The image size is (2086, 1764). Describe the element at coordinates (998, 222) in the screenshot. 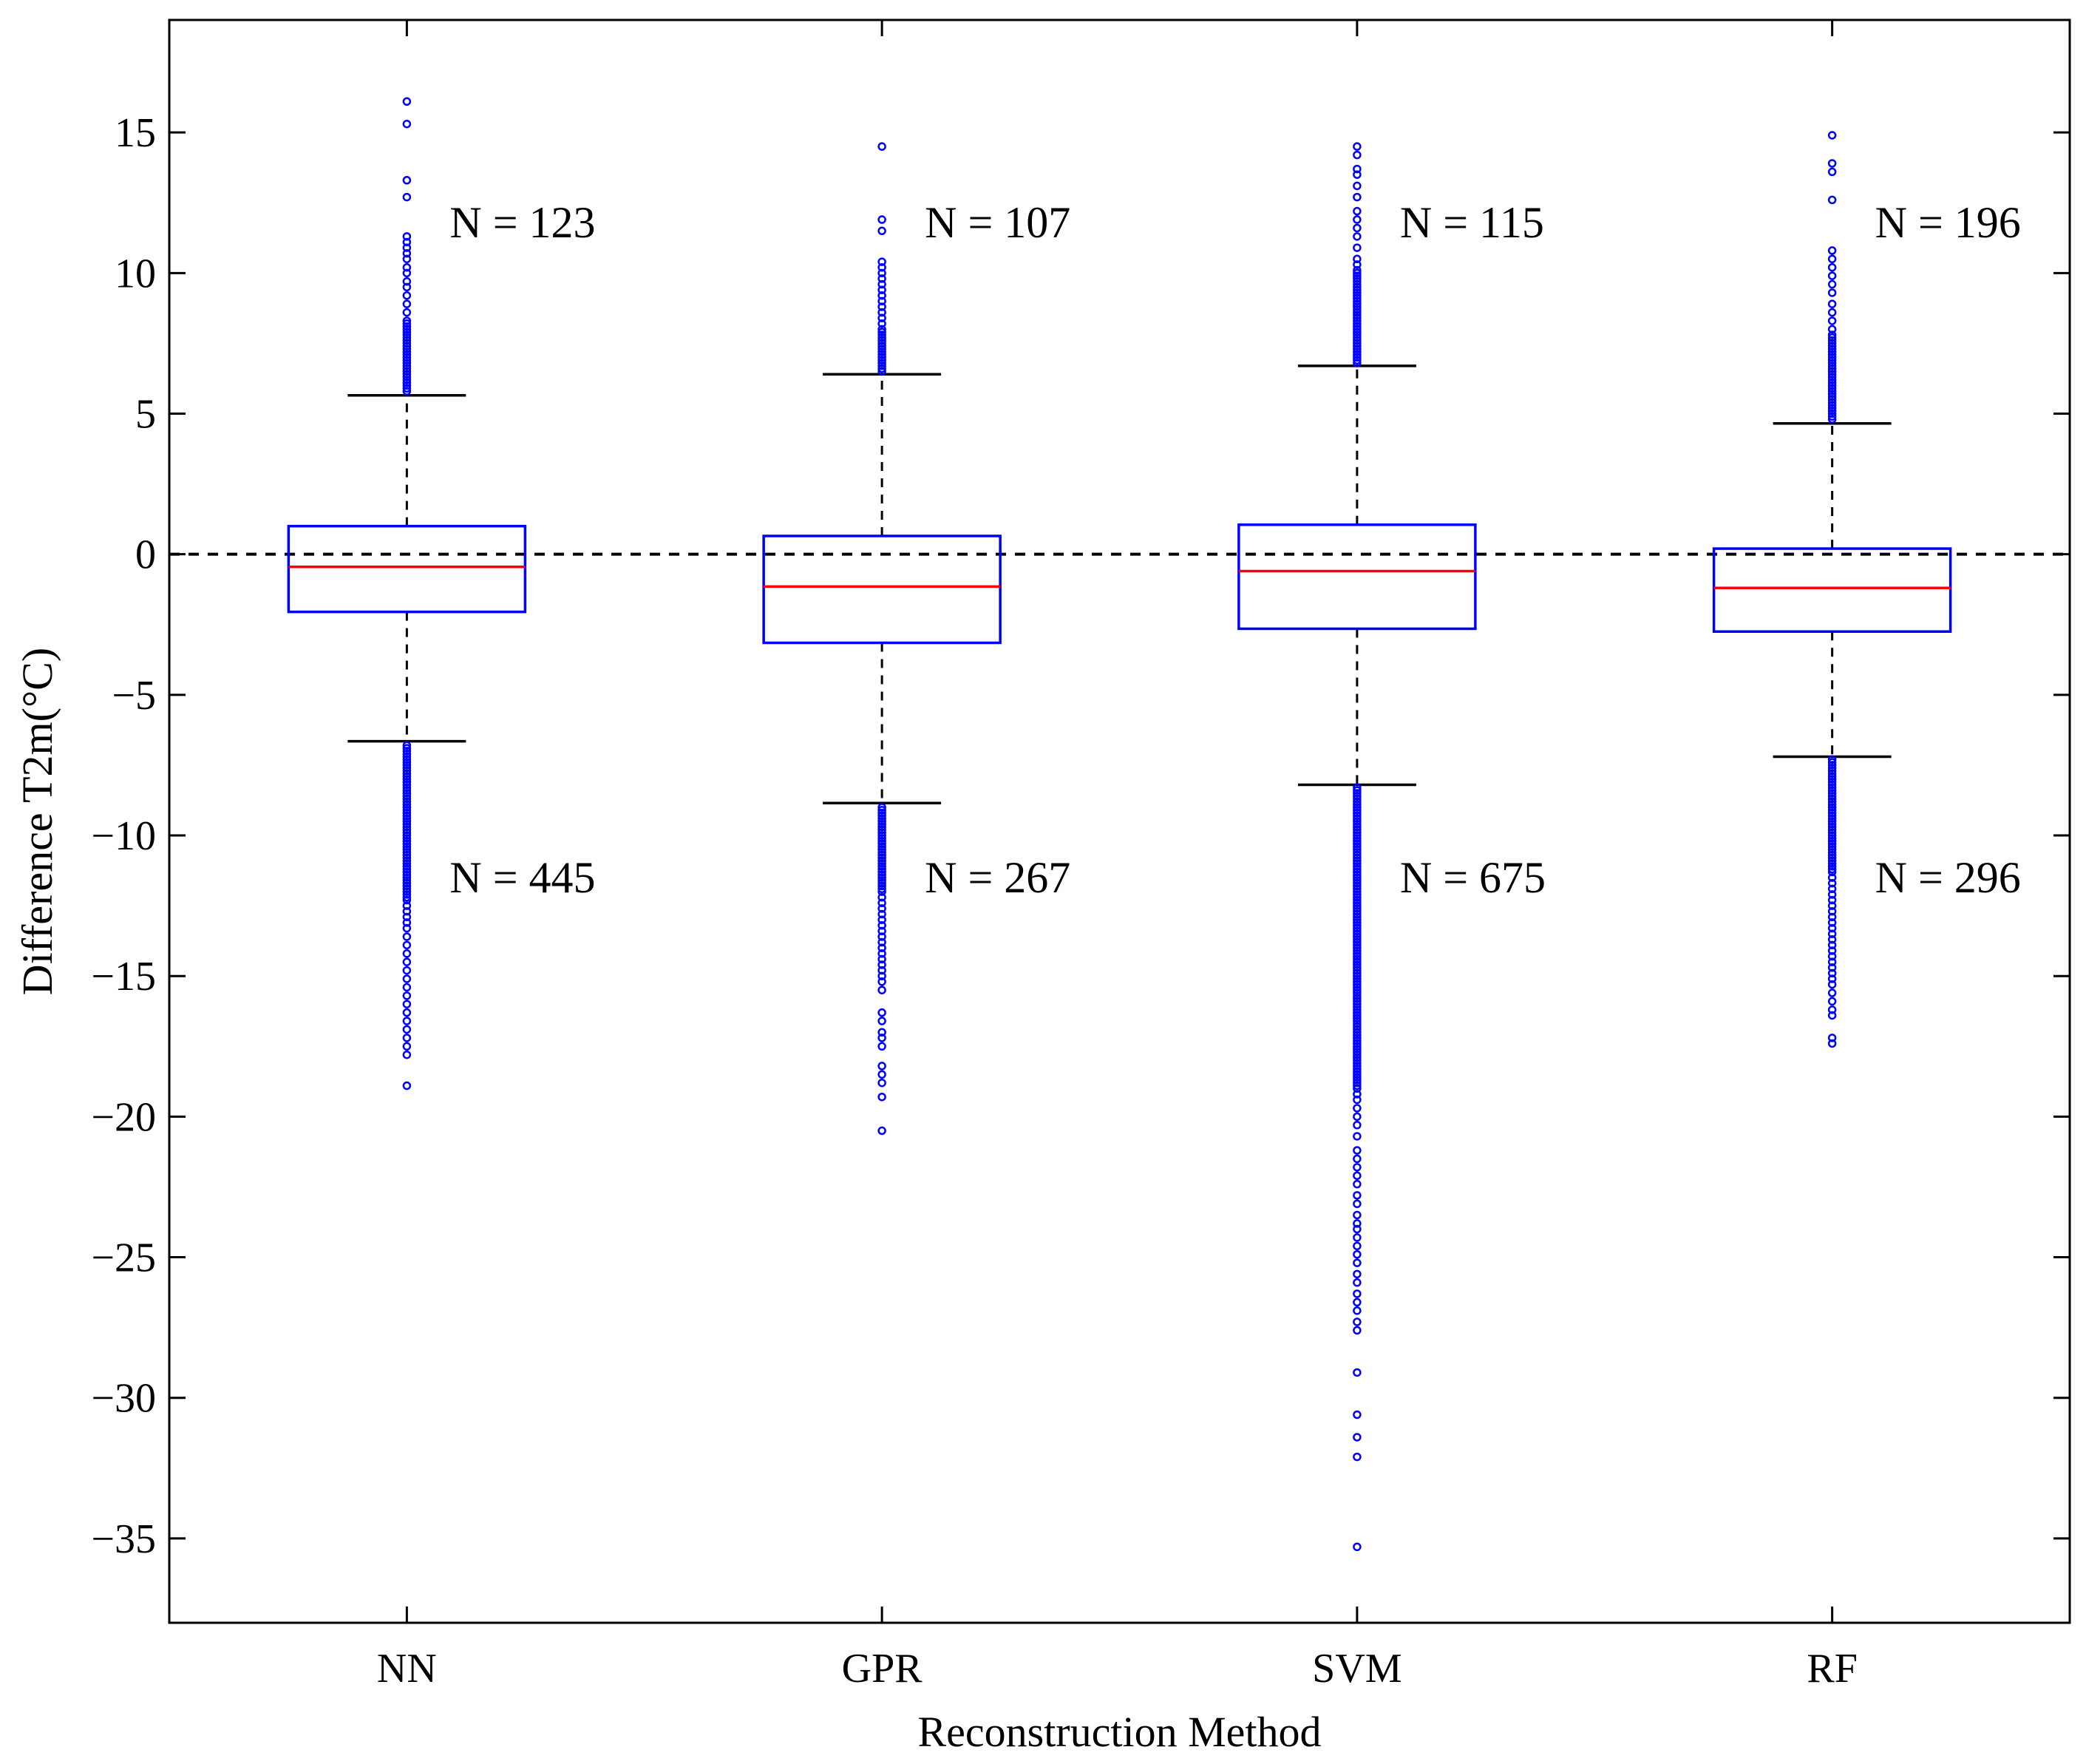

I see `outlier-count-high: N = 107` at that location.